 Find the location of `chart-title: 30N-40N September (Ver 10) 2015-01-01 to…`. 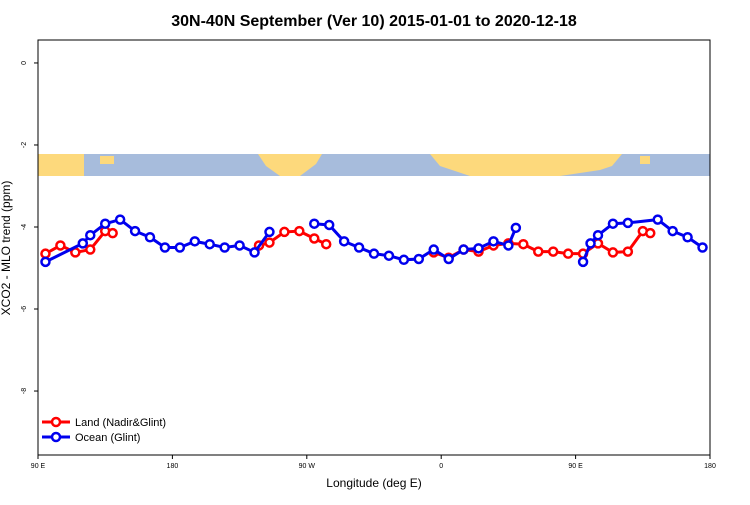

chart-title: 30N-40N September (Ver 10) 2015-01-01 to… is located at coordinates (374, 21).